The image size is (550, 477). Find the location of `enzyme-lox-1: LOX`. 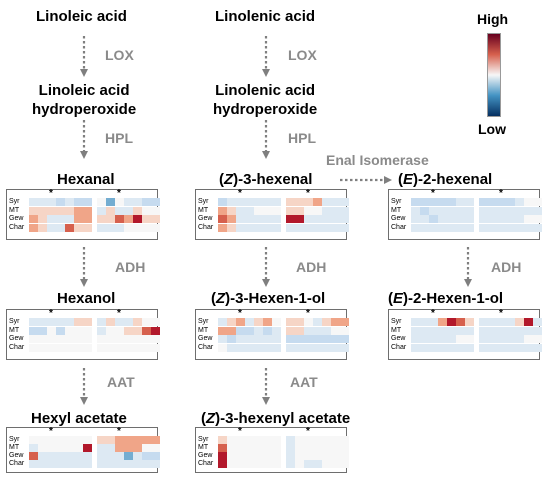

enzyme-lox-1: LOX is located at coordinates (119, 55).